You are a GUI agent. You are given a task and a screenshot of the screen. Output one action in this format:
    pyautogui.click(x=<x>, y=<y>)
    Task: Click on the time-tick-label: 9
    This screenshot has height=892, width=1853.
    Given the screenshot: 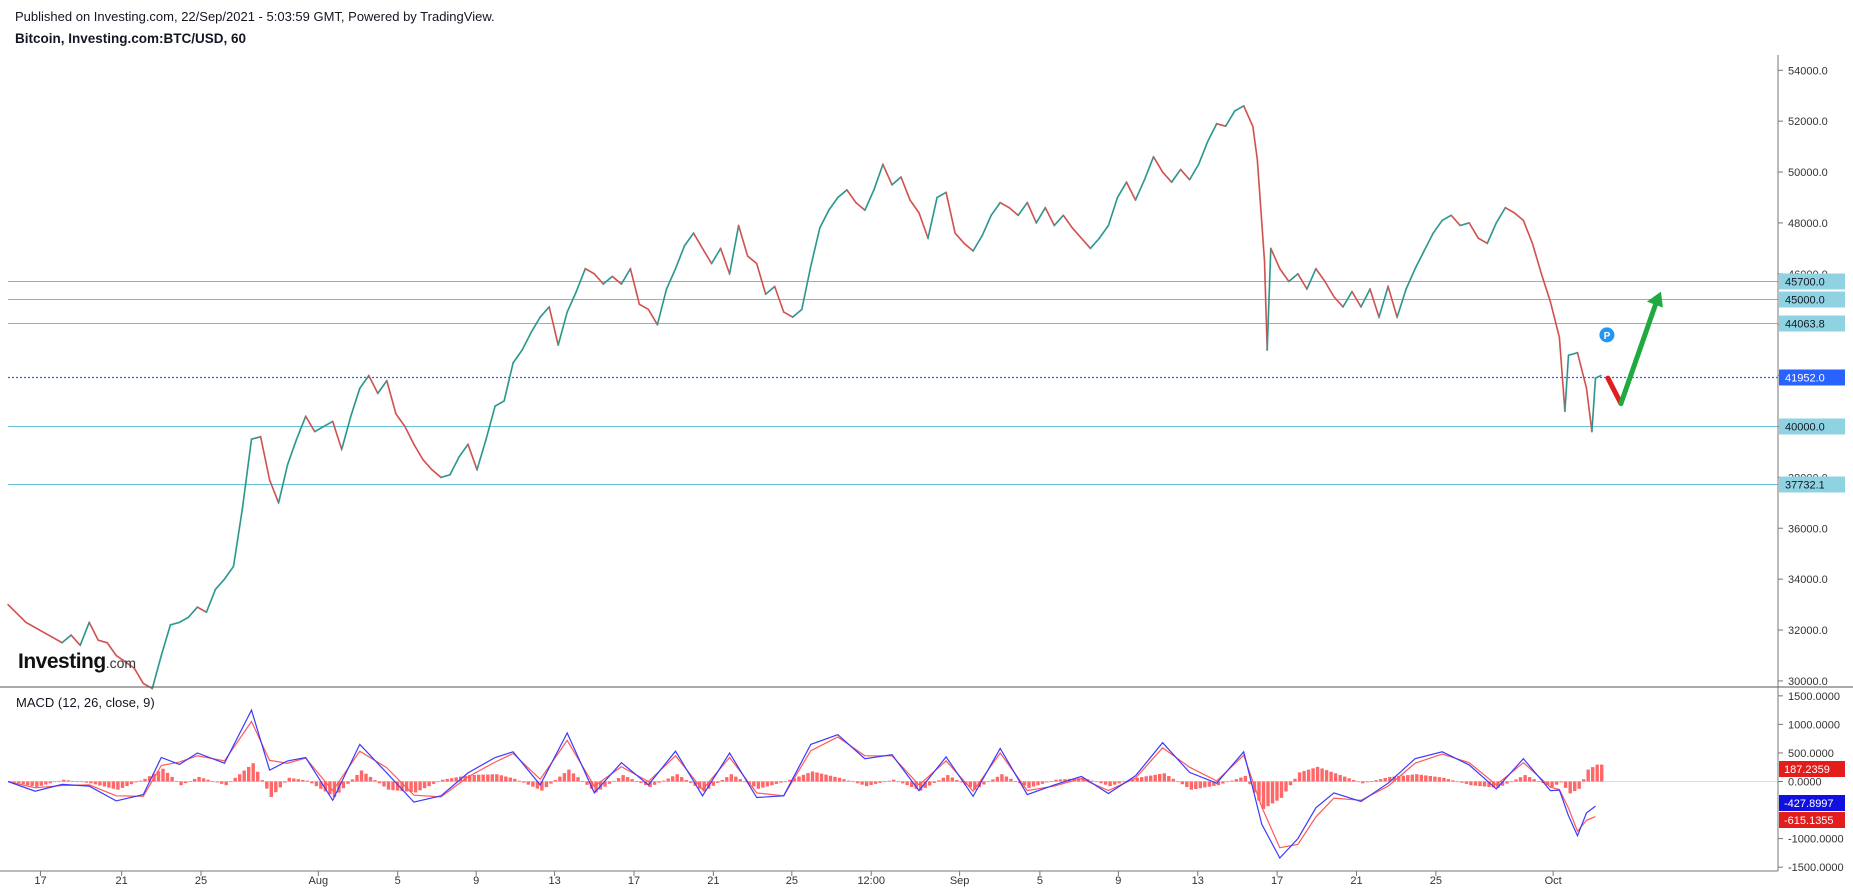 What is the action you would take?
    pyautogui.click(x=1118, y=881)
    